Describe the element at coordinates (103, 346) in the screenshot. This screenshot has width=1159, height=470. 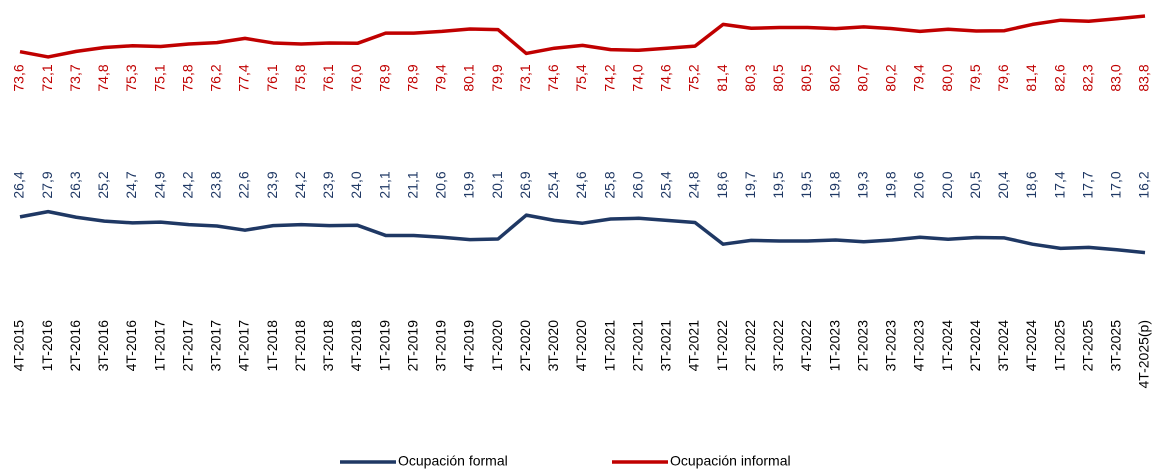
I see `x-tick-label: 3T-2016` at that location.